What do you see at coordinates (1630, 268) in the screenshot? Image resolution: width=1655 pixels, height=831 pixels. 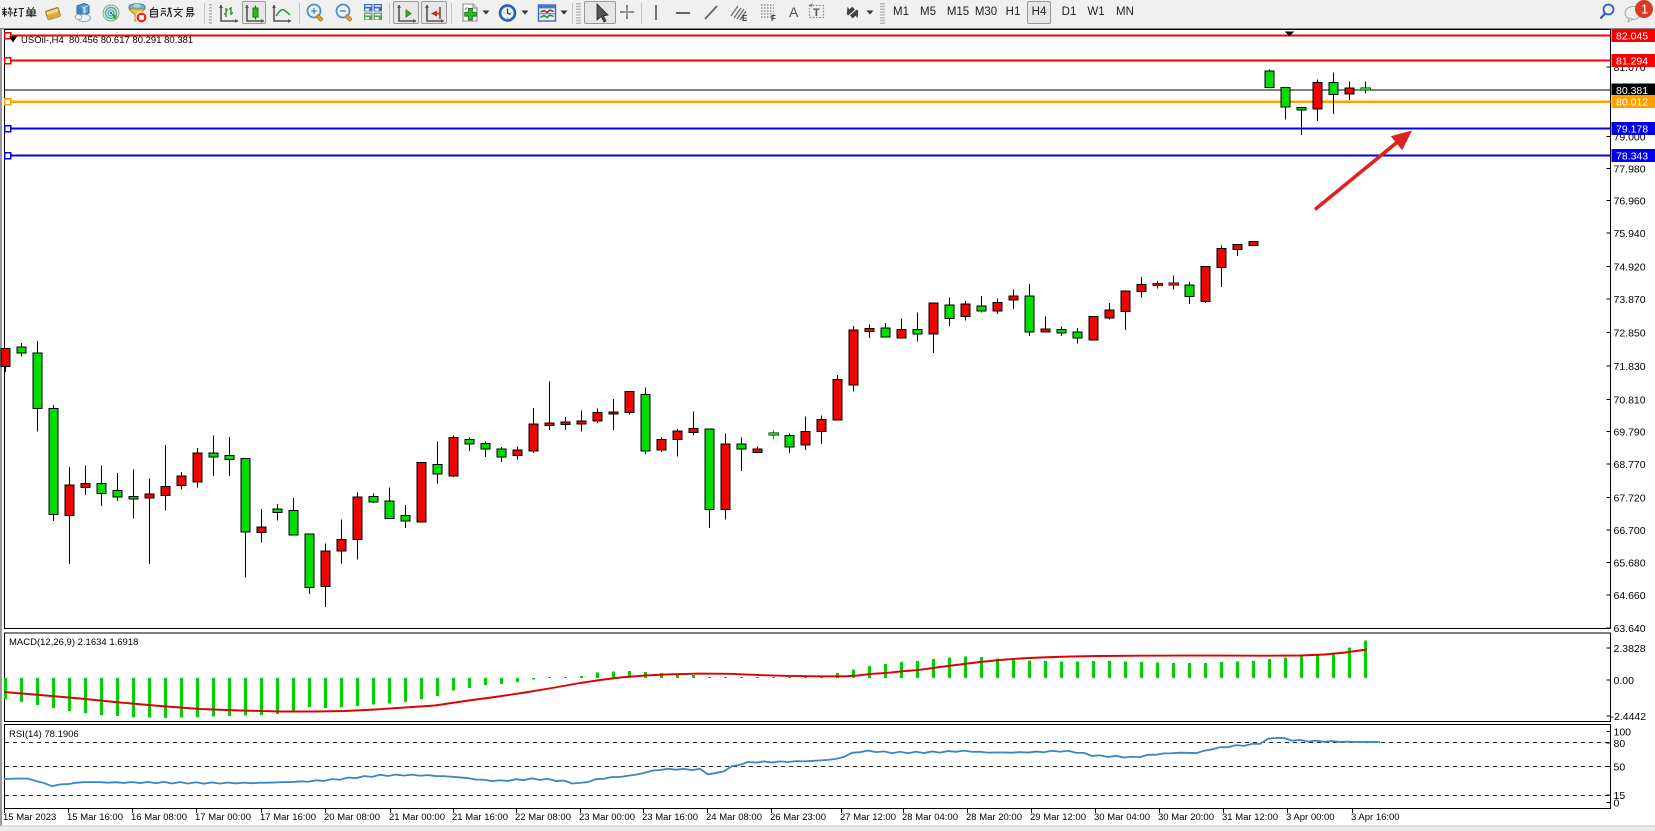 I see `svg-text: 74.920` at bounding box center [1630, 268].